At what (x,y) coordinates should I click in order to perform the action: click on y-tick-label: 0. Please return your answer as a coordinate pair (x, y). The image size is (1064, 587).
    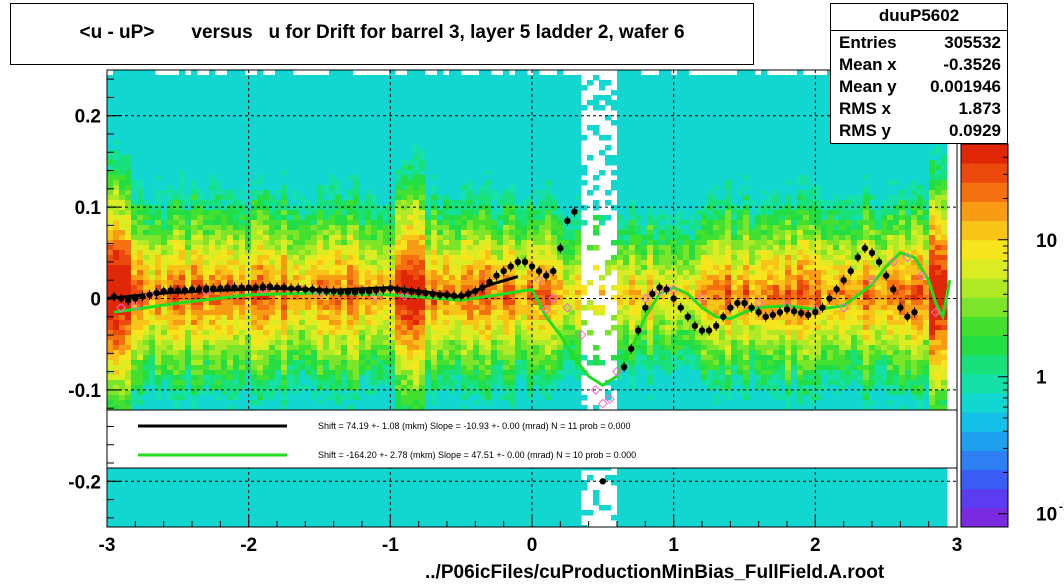
    Looking at the image, I should click on (95, 300).